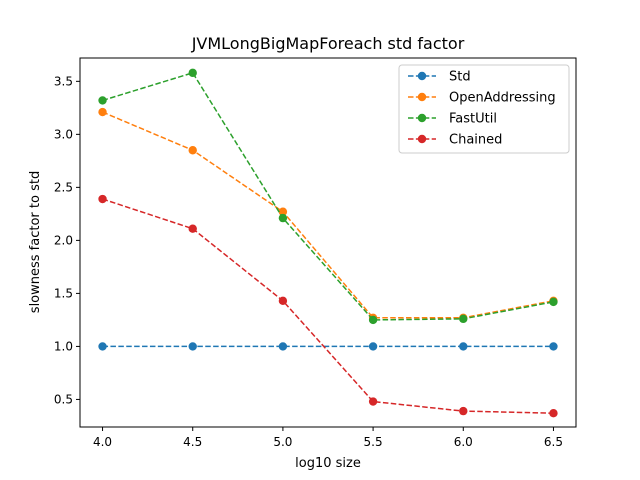  Describe the element at coordinates (463, 442) in the screenshot. I see `x-tick-label: 6.0` at that location.